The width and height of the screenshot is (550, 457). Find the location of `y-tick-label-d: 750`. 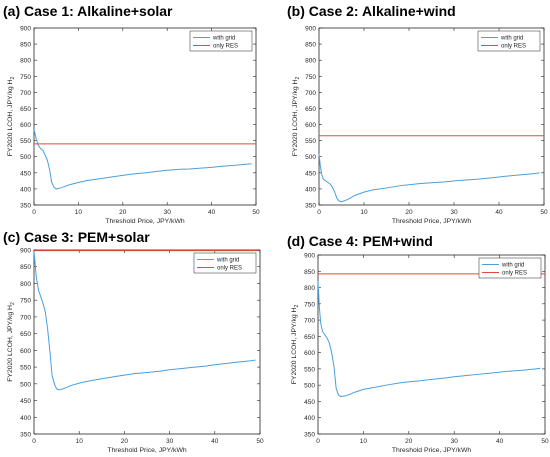

y-tick-label-d: 750 is located at coordinates (309, 304).